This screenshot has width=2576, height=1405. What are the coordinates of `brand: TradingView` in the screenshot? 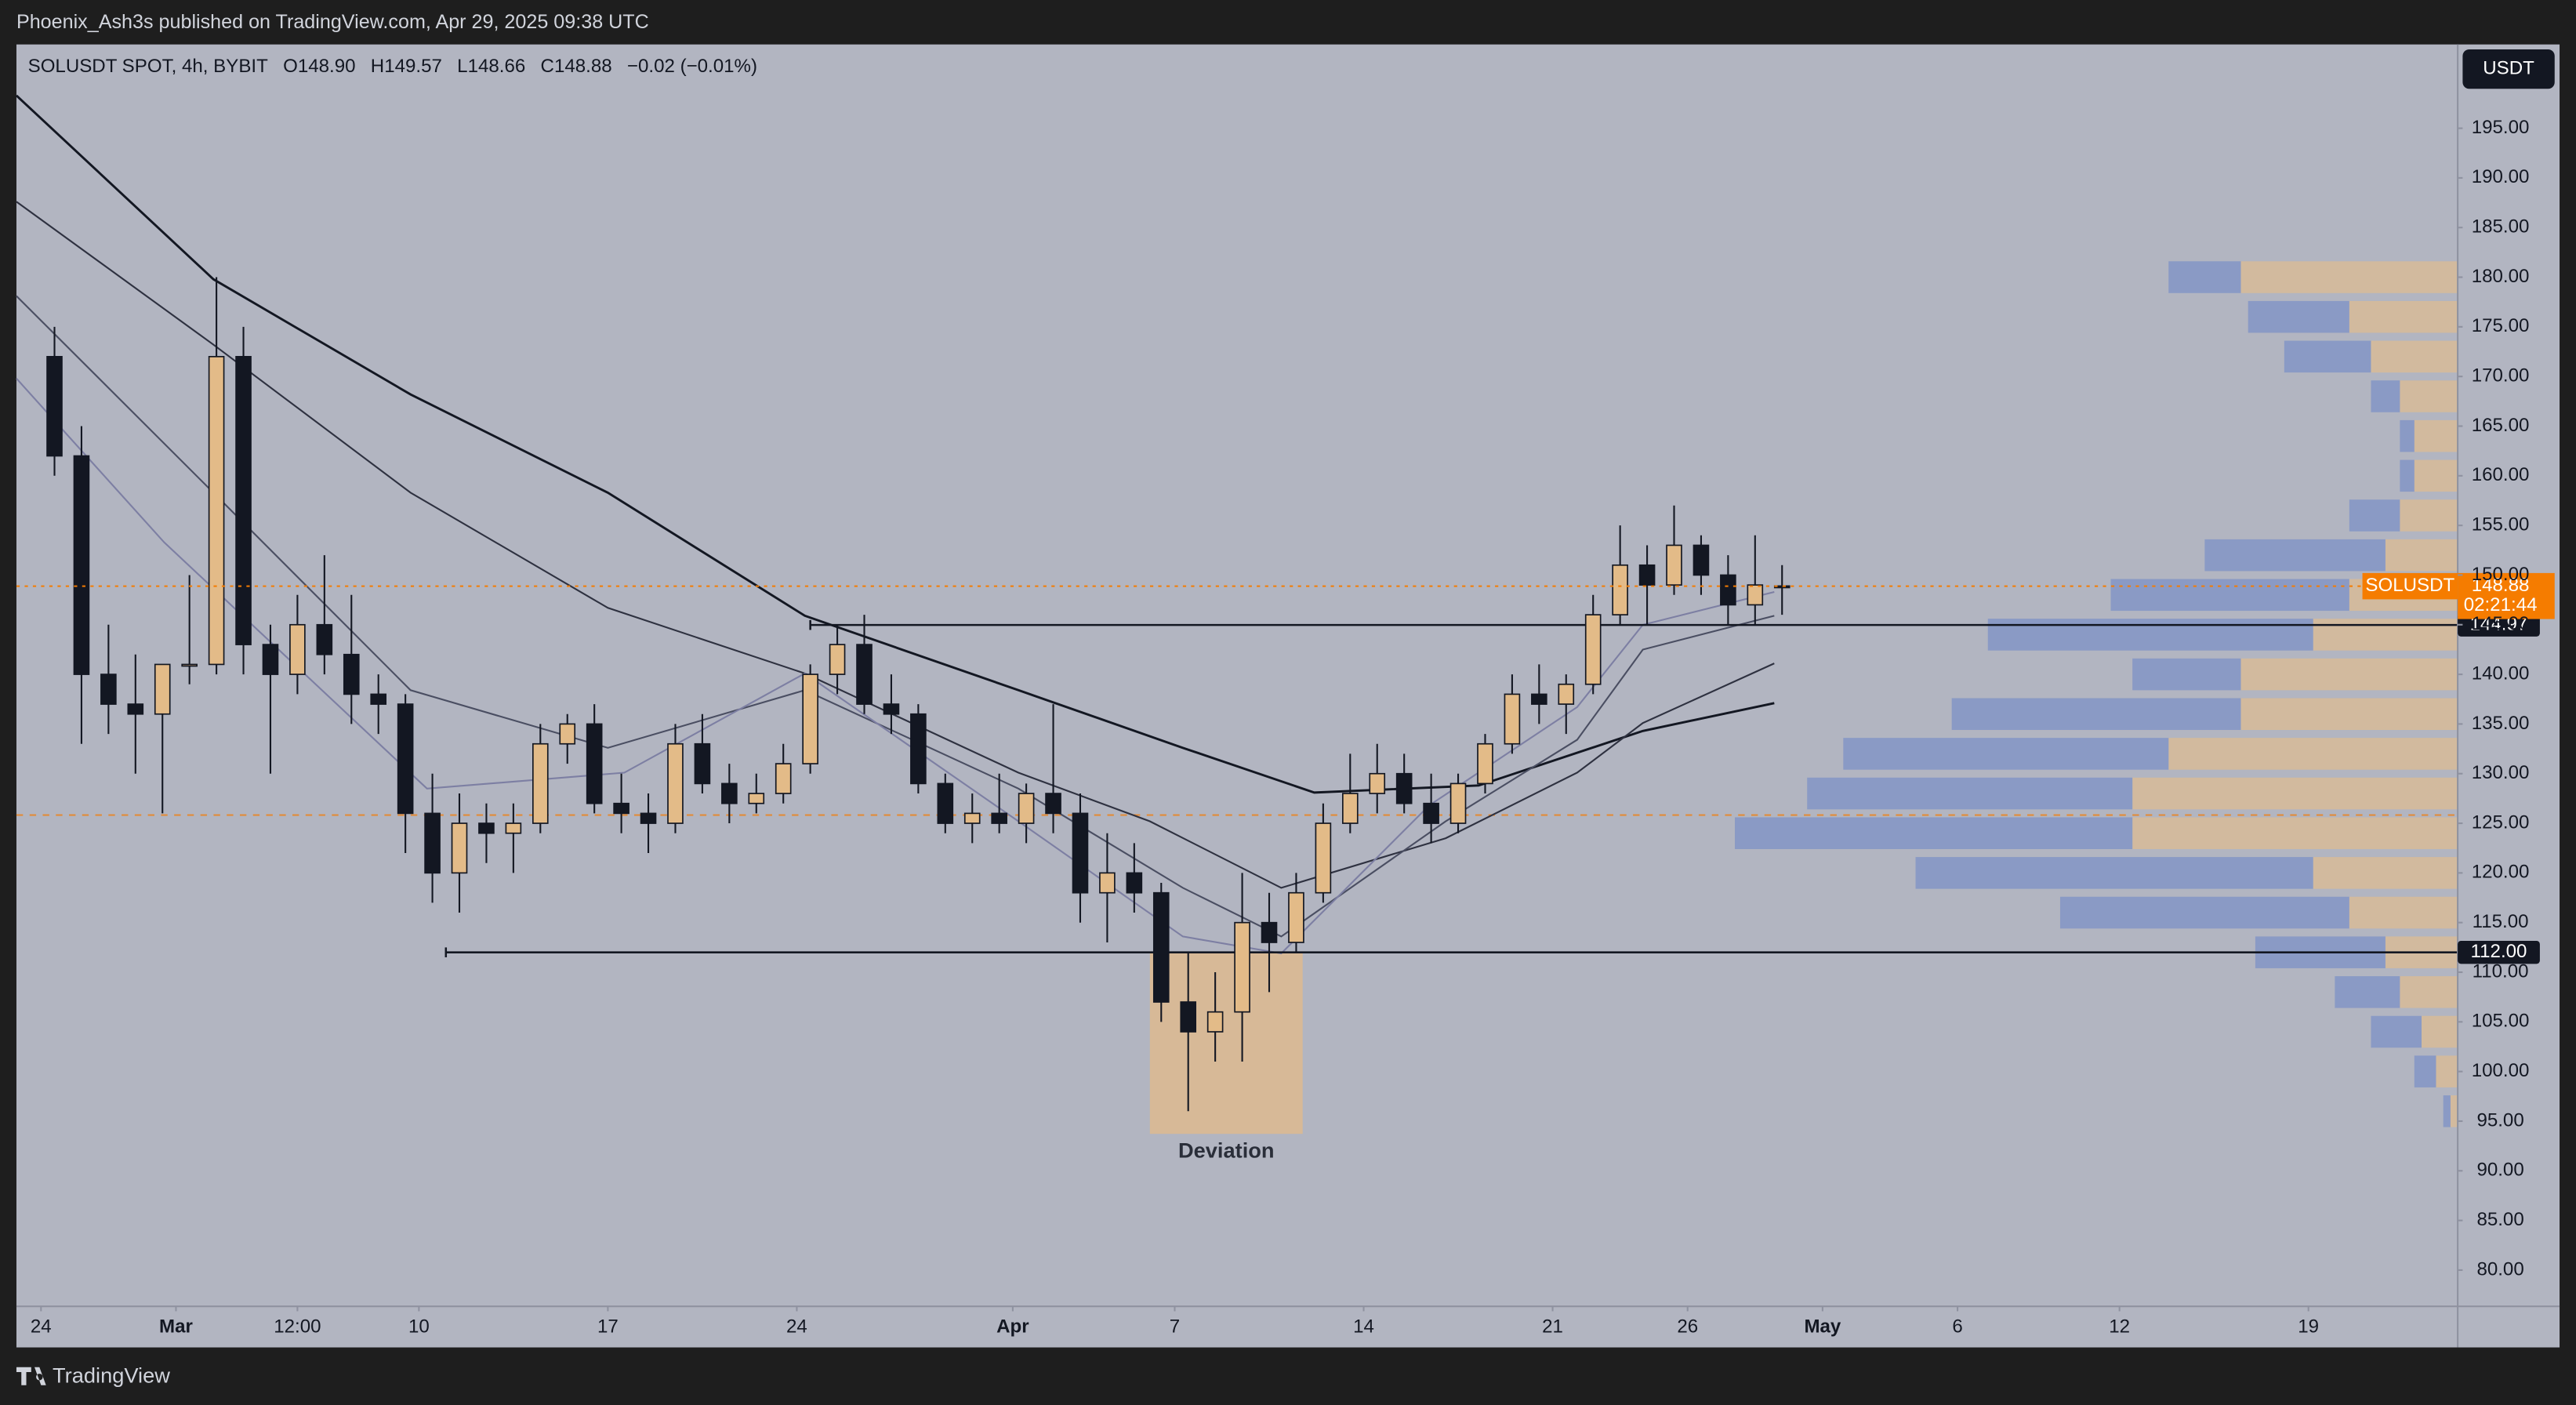 It's located at (93, 1375).